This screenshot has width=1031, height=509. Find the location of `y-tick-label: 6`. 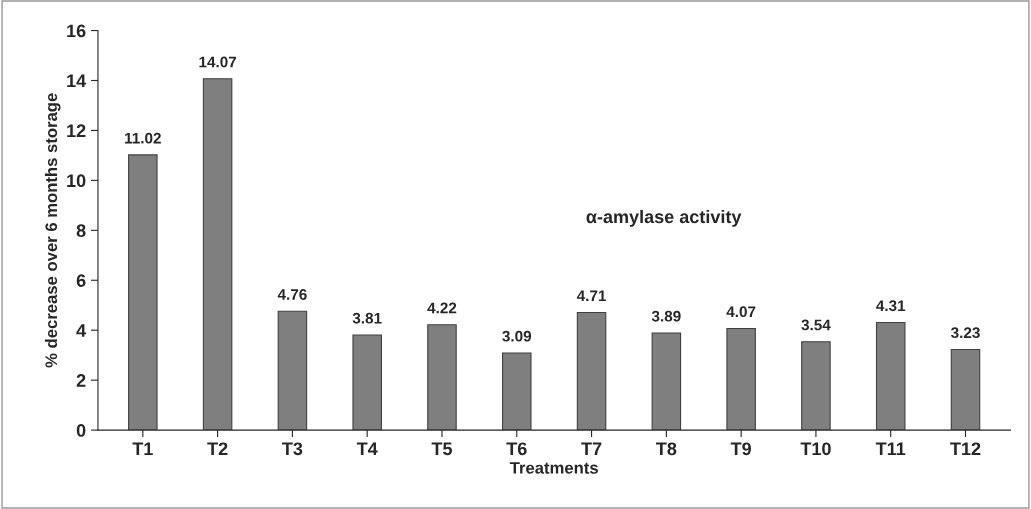

y-tick-label: 6 is located at coordinates (81, 280).